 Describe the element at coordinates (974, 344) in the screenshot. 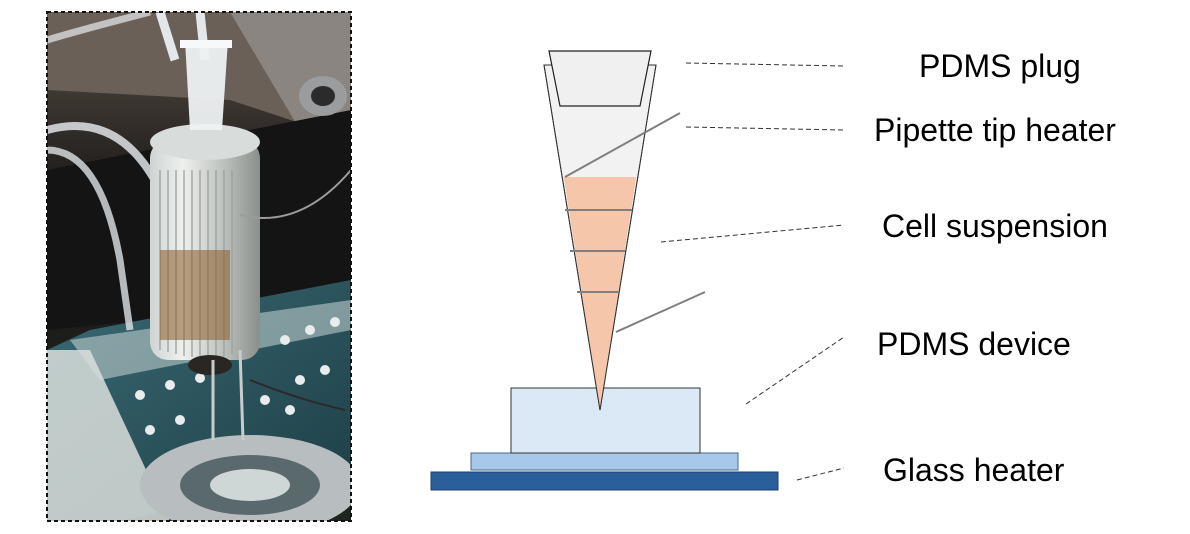

I see `label-pdms-device: PDMS device` at that location.